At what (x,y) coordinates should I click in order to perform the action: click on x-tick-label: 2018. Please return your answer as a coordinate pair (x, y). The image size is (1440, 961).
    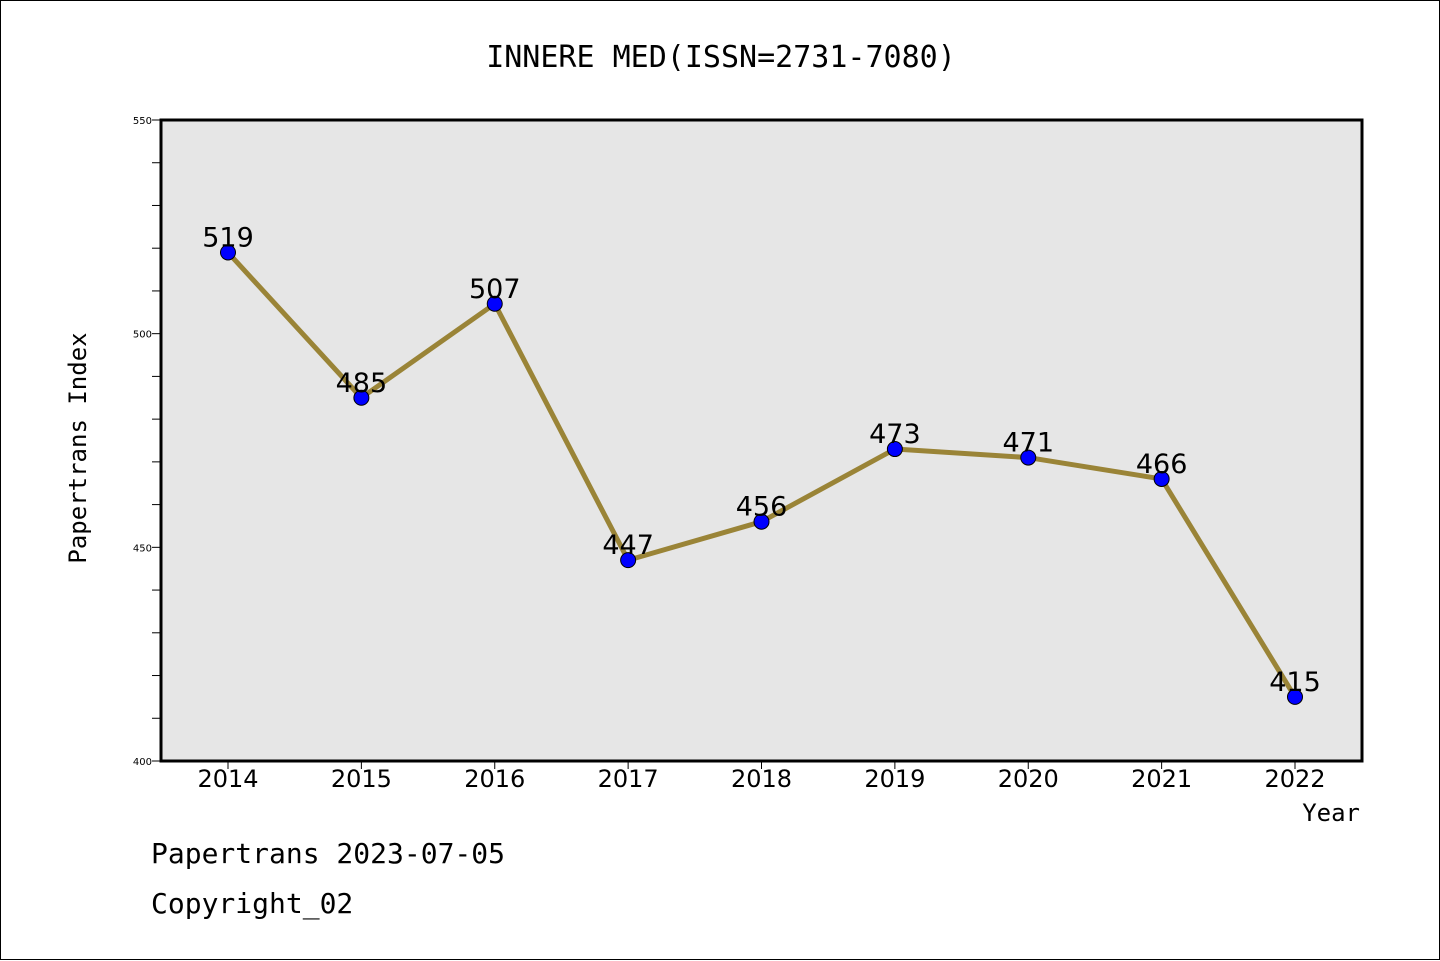
    Looking at the image, I should click on (761, 779).